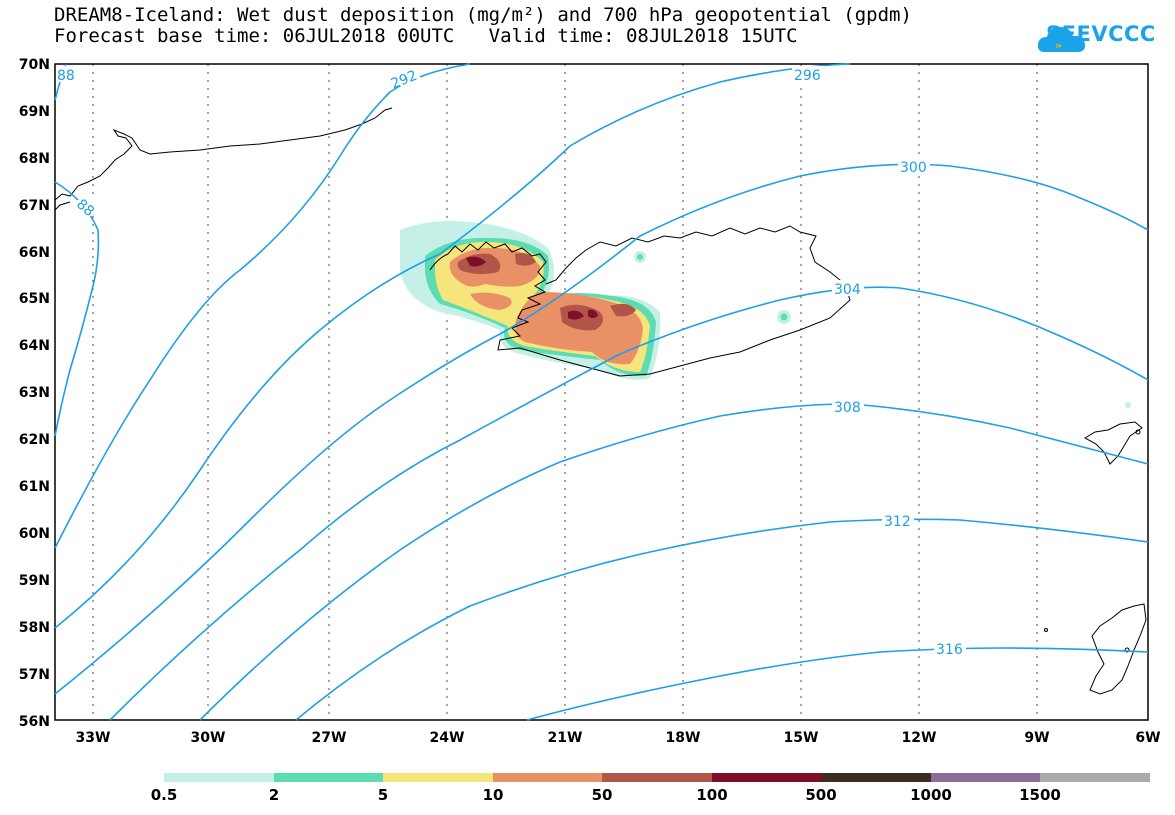  What do you see at coordinates (1118, 649) in the screenshot?
I see `scotland-coast` at bounding box center [1118, 649].